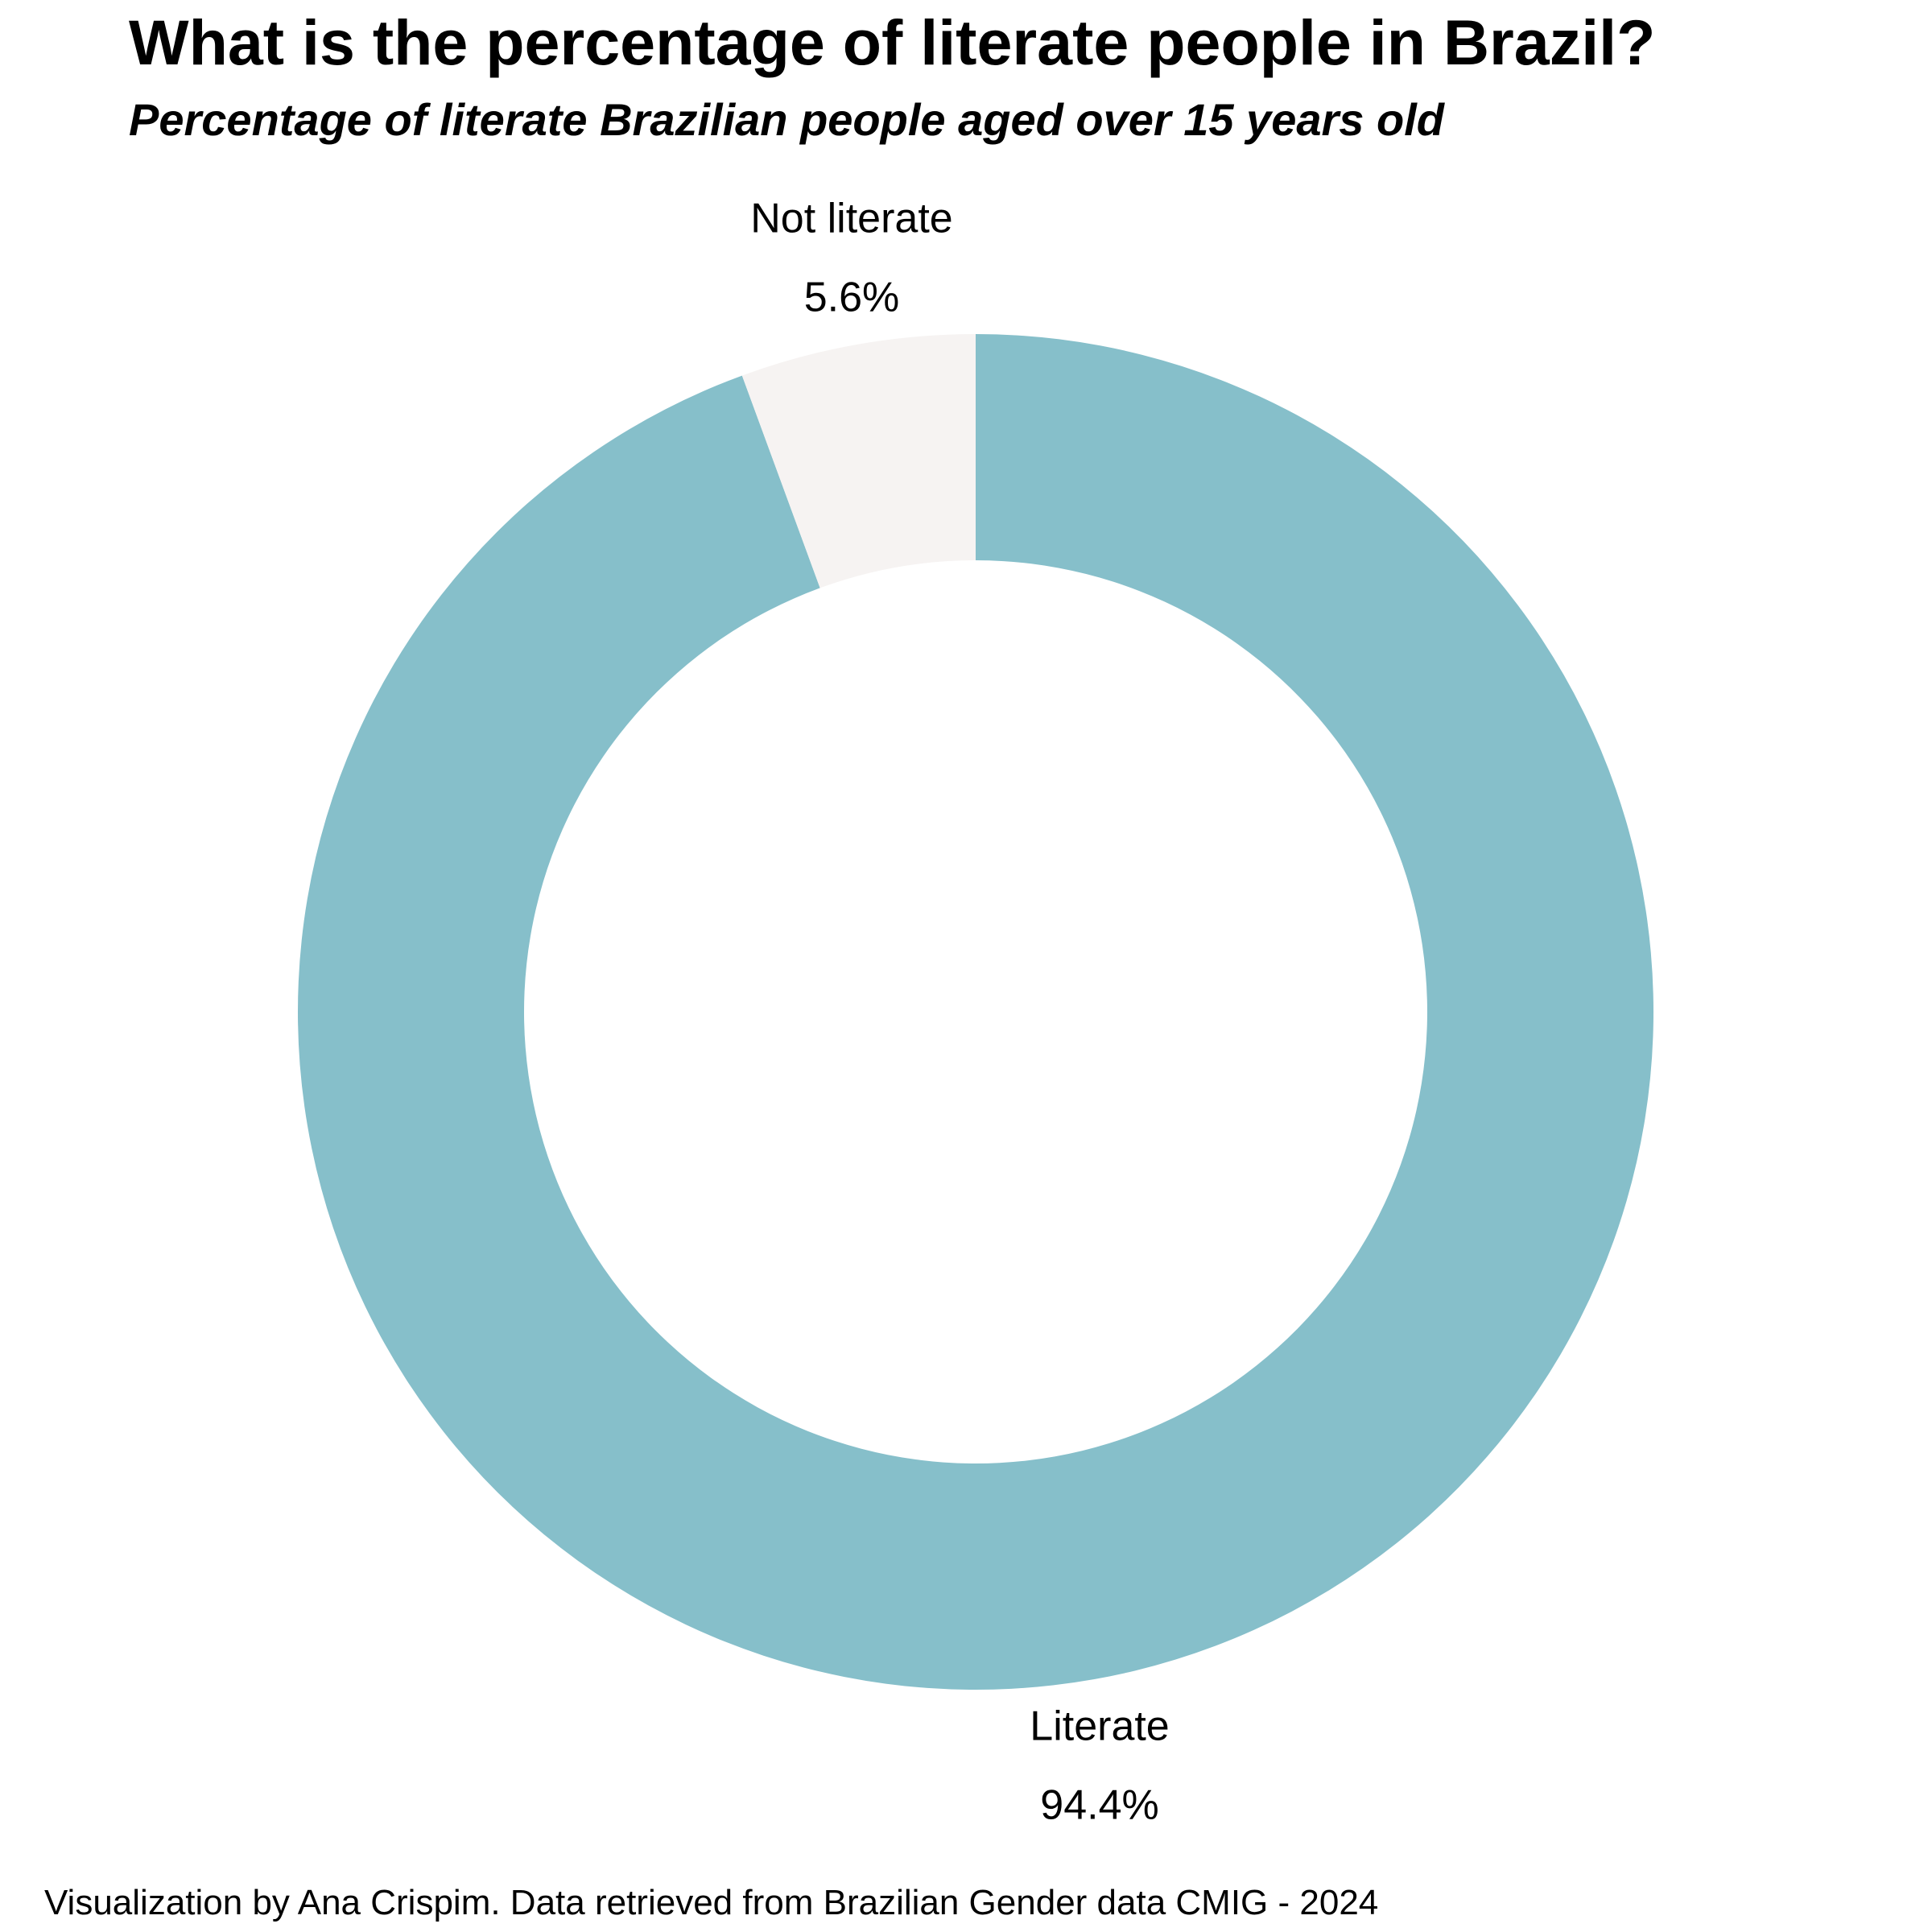 The height and width of the screenshot is (1932, 1932). I want to click on slice-not-literate, so click(858, 461).